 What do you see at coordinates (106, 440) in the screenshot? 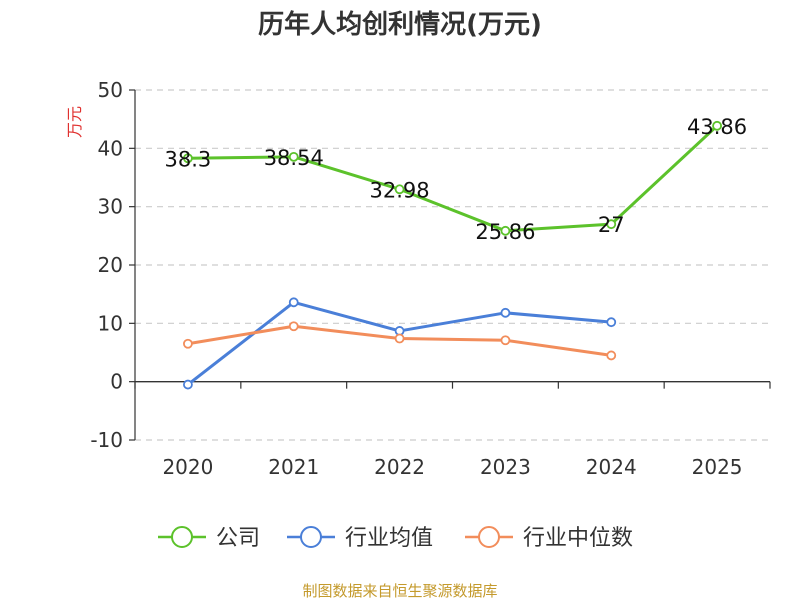
I see `y-tick-label: -10` at bounding box center [106, 440].